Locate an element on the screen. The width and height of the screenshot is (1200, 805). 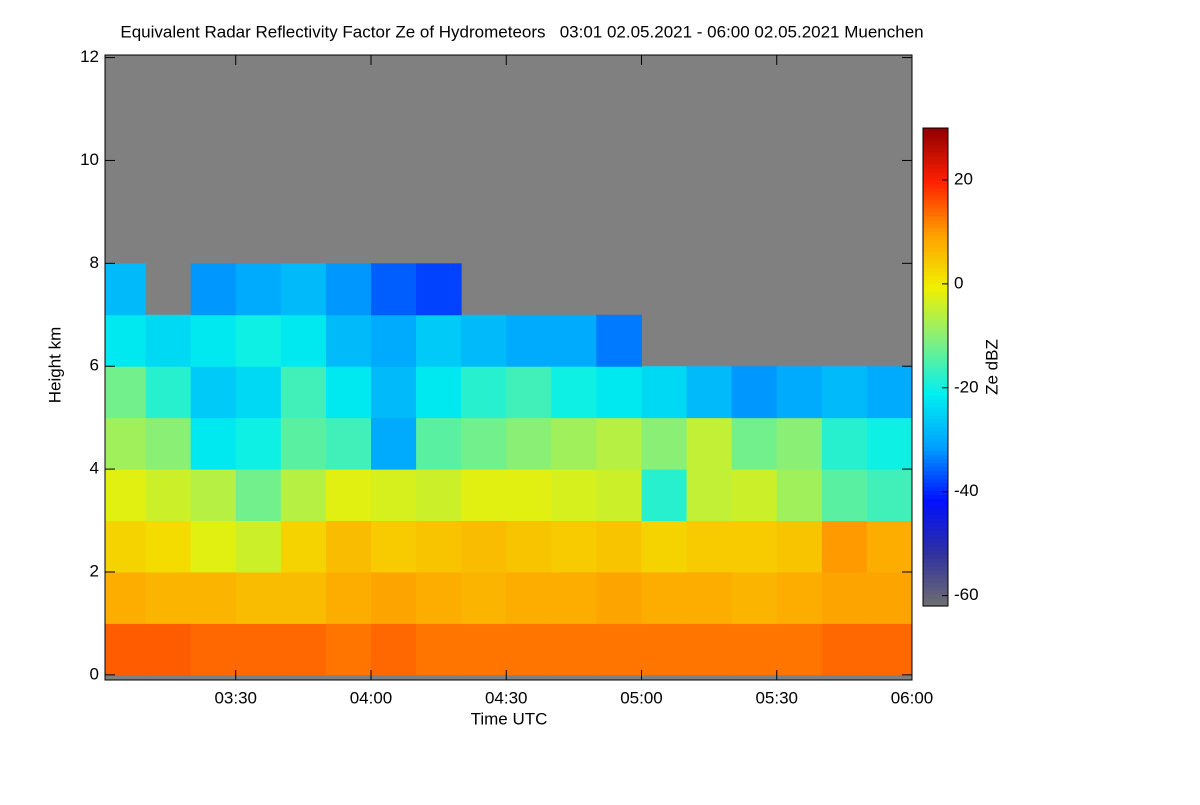
colorbar-tick-label: -20 is located at coordinates (966, 386).